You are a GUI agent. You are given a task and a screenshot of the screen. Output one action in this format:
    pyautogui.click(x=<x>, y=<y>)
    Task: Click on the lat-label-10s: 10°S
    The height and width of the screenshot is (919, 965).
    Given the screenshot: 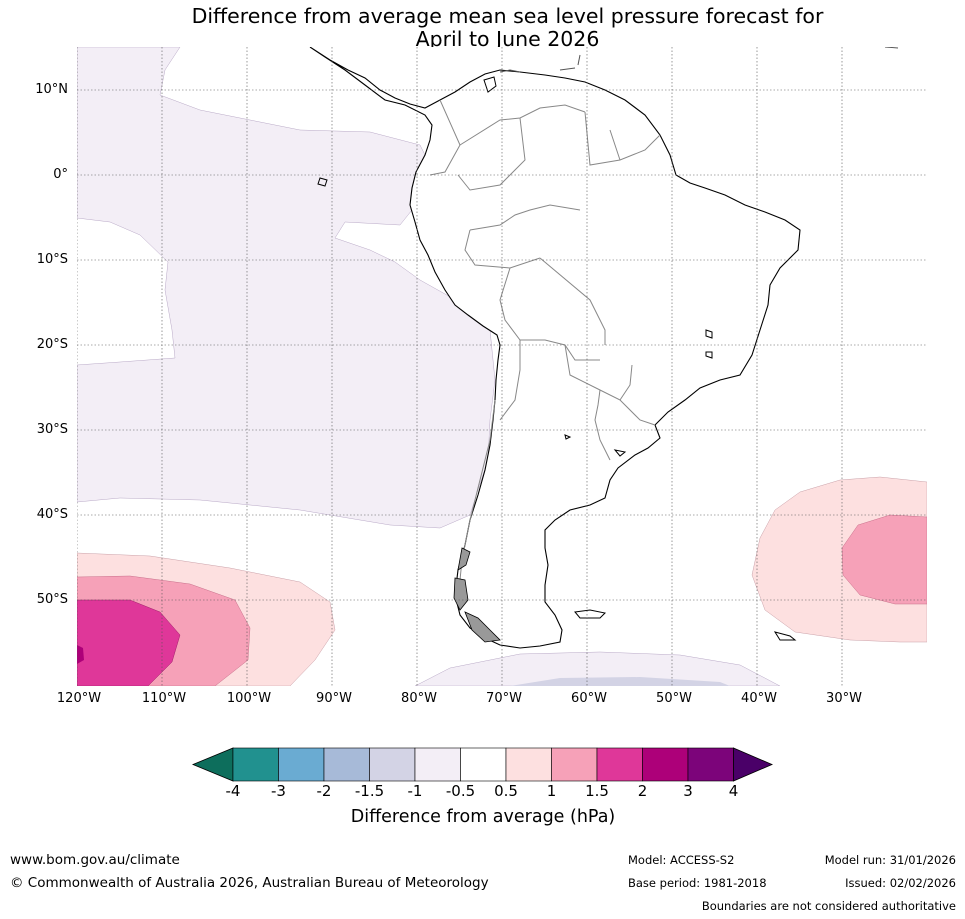 What is the action you would take?
    pyautogui.click(x=52, y=259)
    